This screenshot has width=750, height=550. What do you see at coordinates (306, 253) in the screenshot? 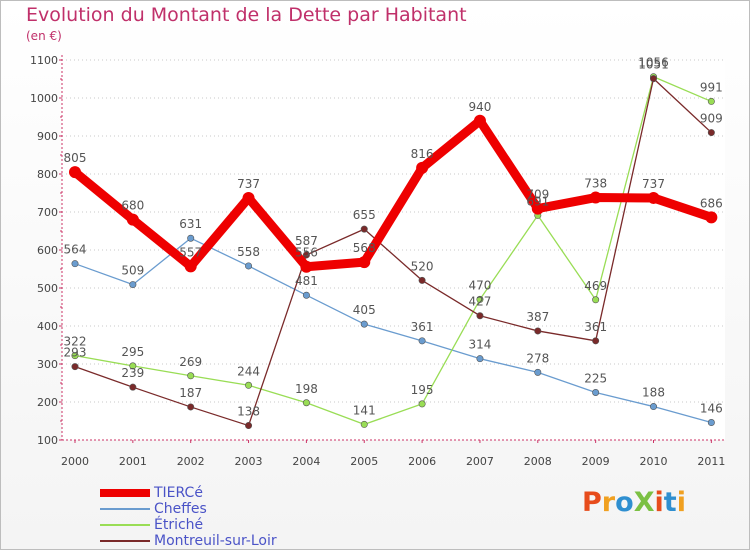
I see `data-label: 556` at bounding box center [306, 253].